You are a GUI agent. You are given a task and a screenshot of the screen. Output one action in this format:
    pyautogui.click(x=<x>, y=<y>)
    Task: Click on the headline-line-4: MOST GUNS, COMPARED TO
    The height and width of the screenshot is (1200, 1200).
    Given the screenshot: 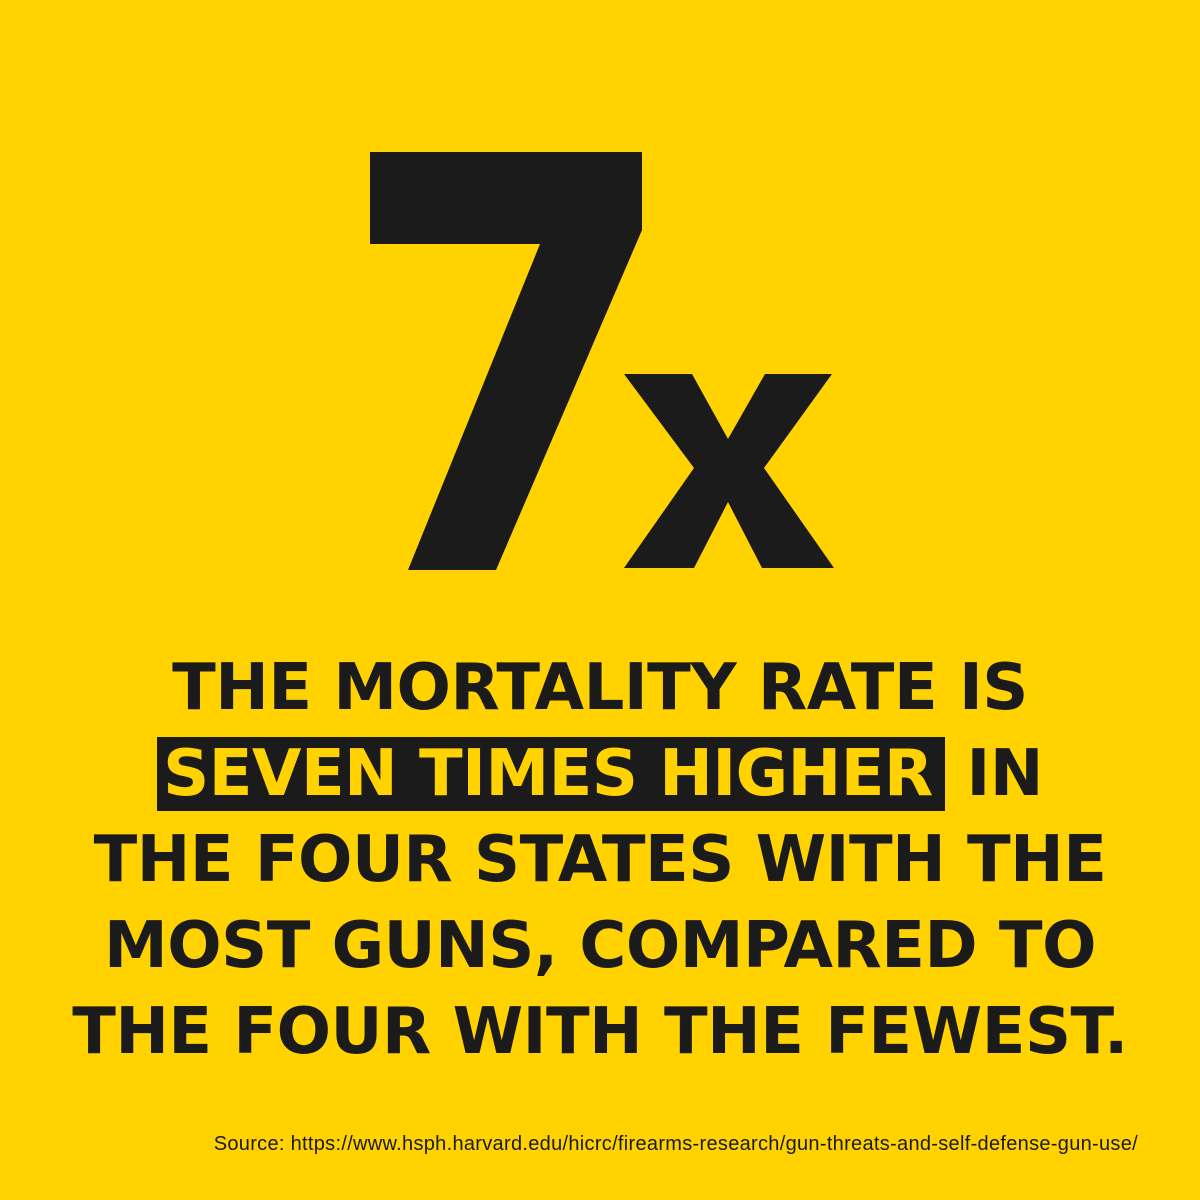 What is the action you would take?
    pyautogui.click(x=600, y=946)
    